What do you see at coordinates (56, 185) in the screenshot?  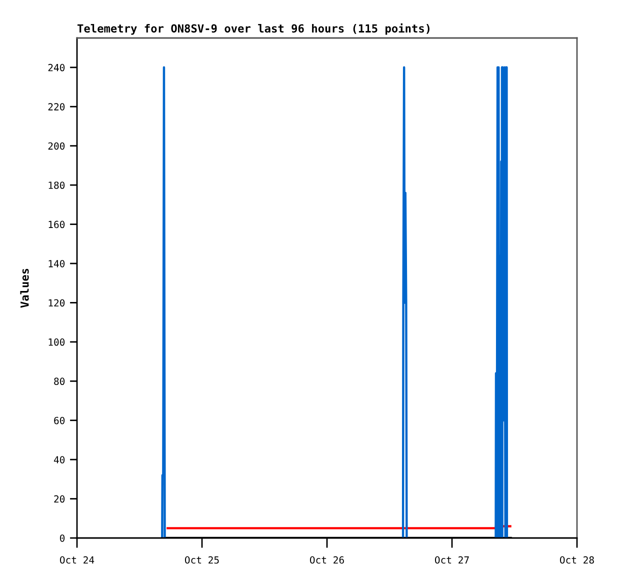 I see `y-tick-label: 180` at bounding box center [56, 185].